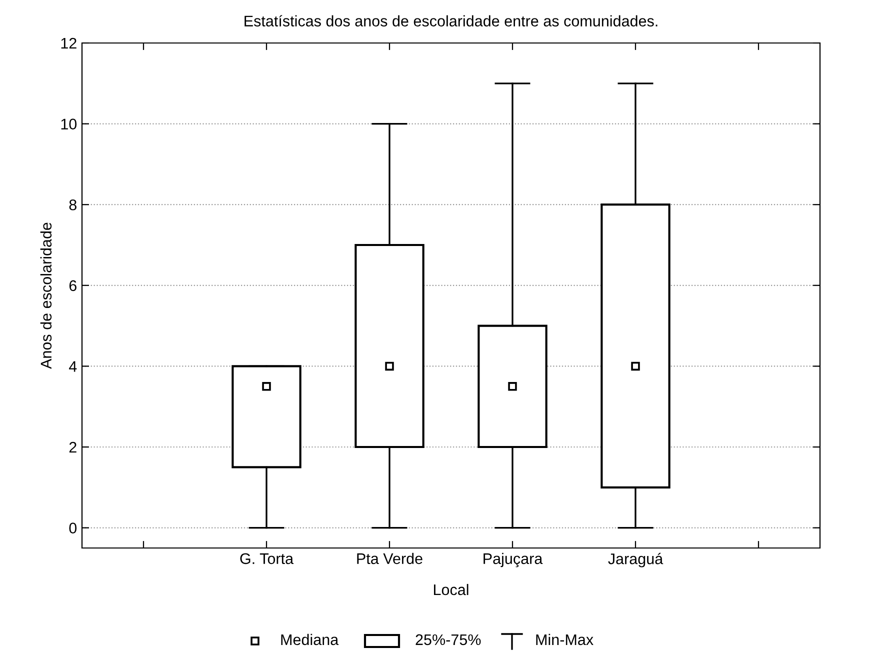  I want to click on x-axis-title: Local, so click(451, 590).